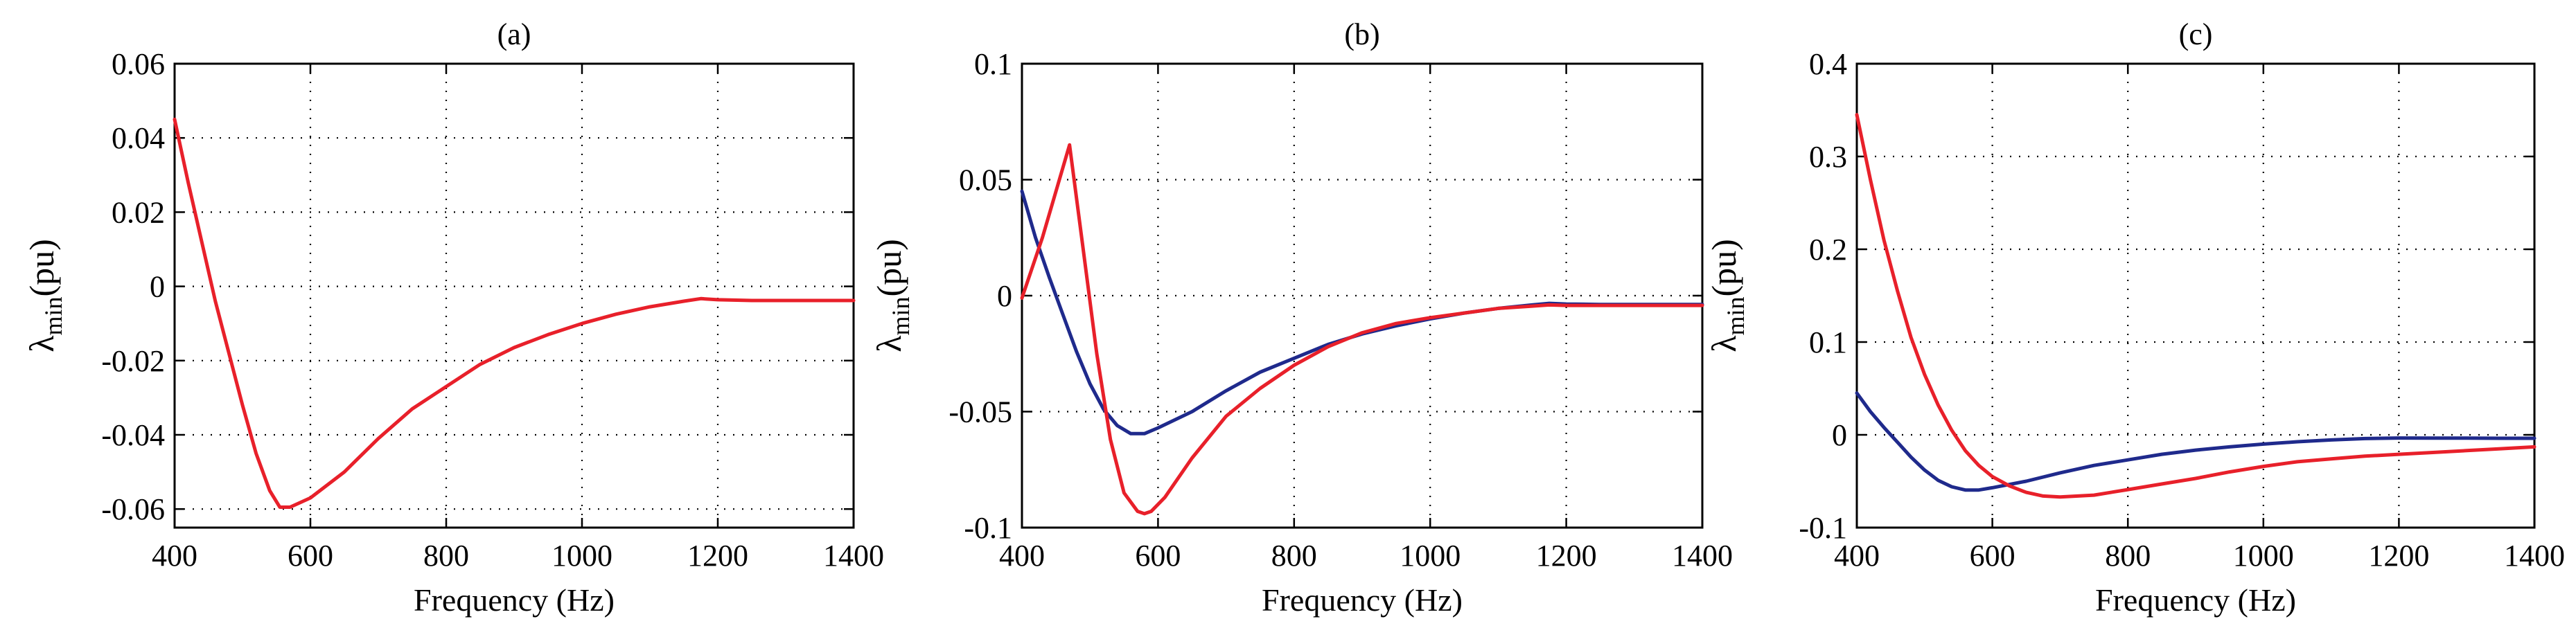 Image resolution: width=2576 pixels, height=637 pixels. I want to click on y-tick-label: 0.06, so click(138, 64).